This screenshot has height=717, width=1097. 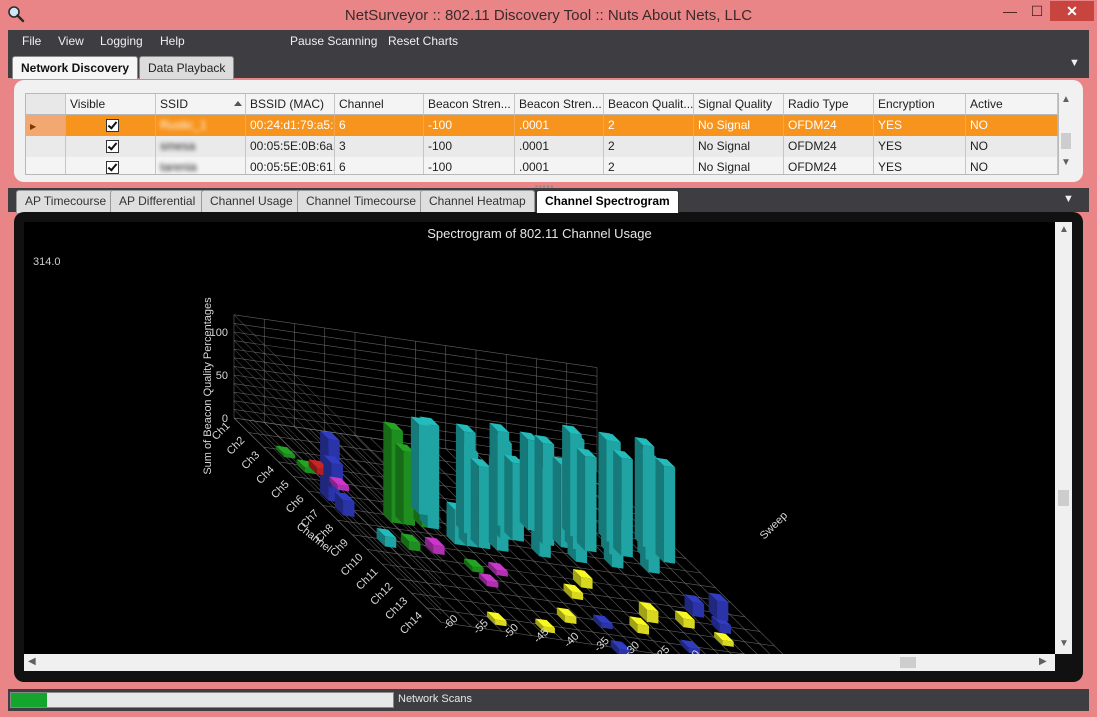 What do you see at coordinates (121, 41) in the screenshot?
I see `menu-logging: Logging` at bounding box center [121, 41].